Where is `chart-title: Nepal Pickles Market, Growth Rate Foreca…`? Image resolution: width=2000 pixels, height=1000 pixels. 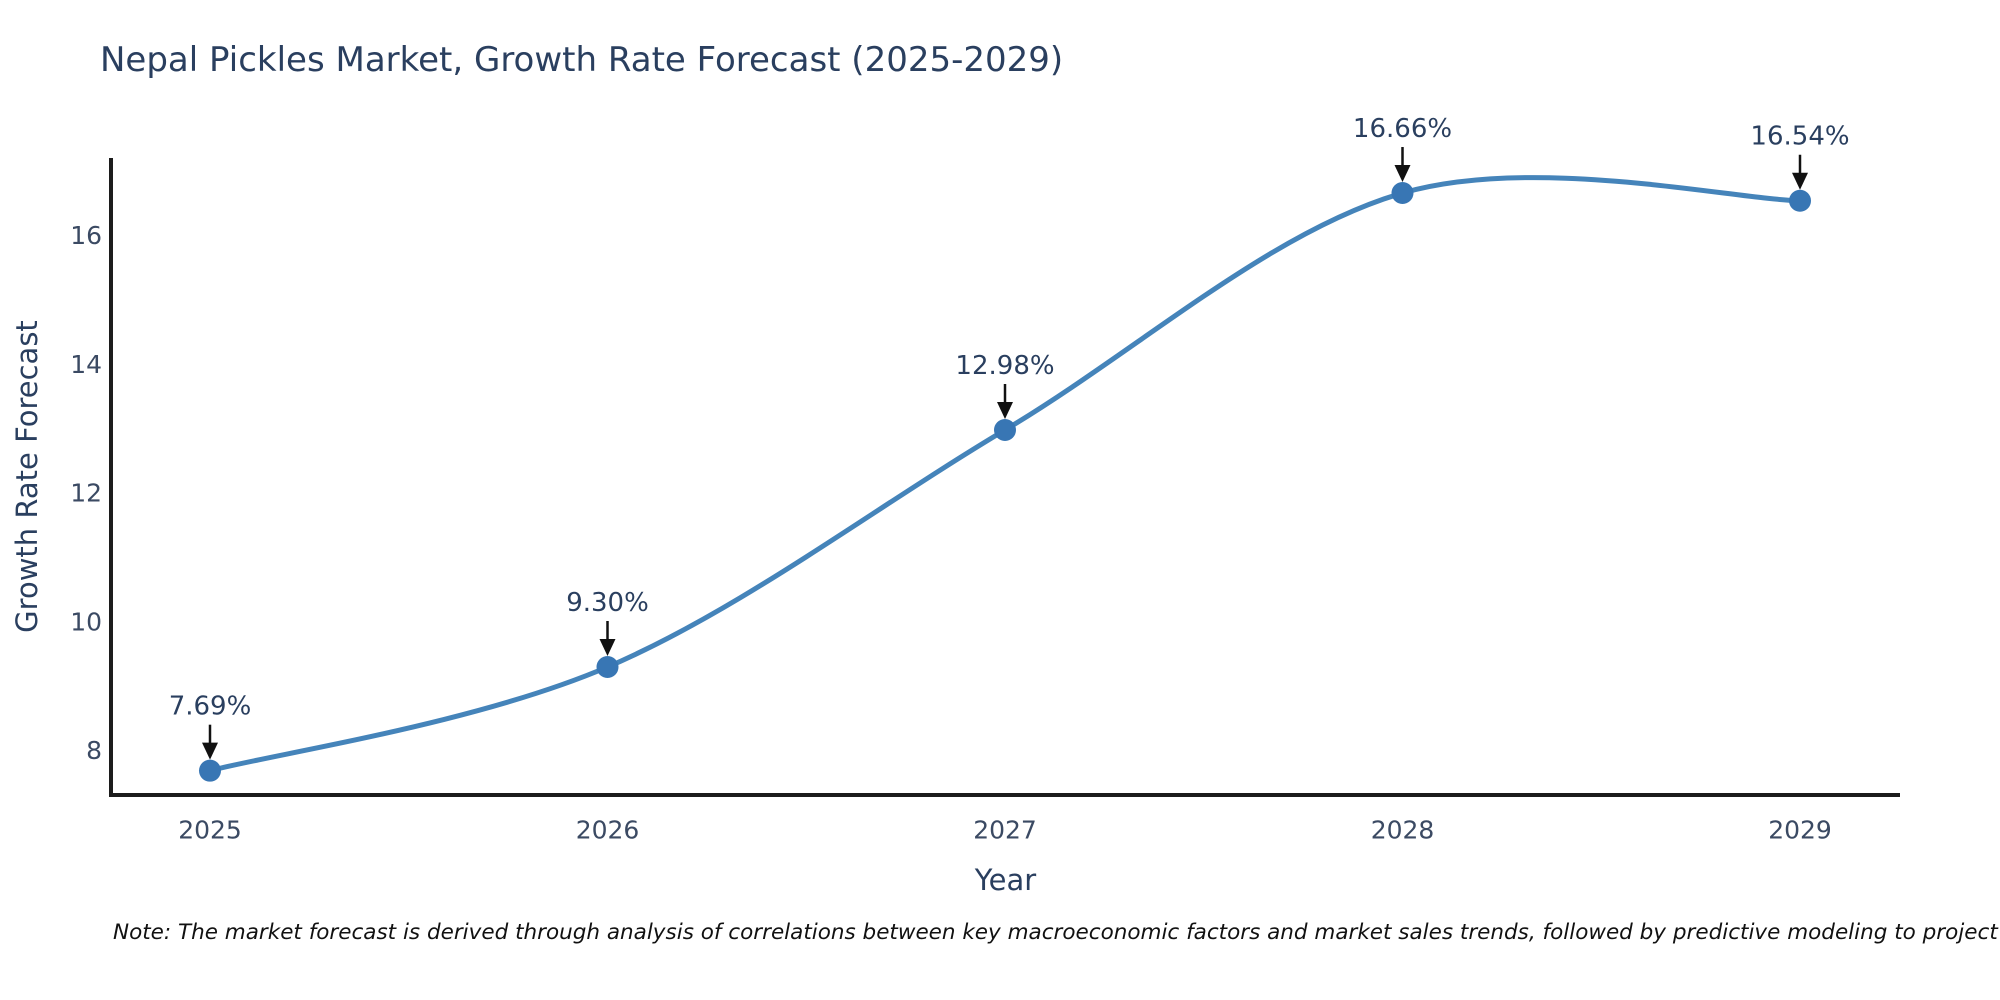 chart-title: Nepal Pickles Market, Growth Rate Foreca… is located at coordinates (582, 60).